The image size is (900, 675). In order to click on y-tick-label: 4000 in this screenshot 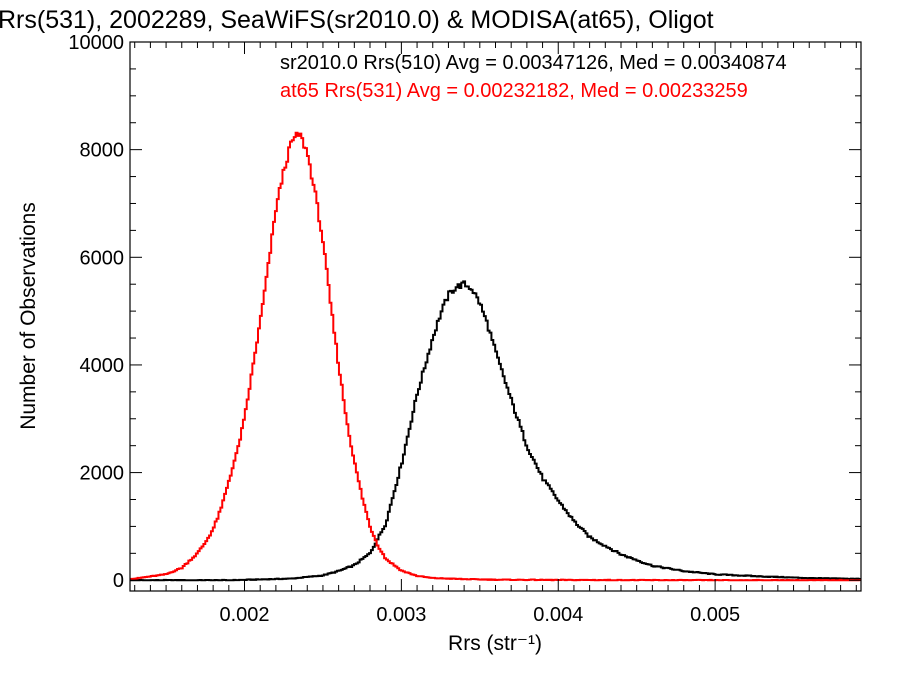, I will do `click(102, 366)`.